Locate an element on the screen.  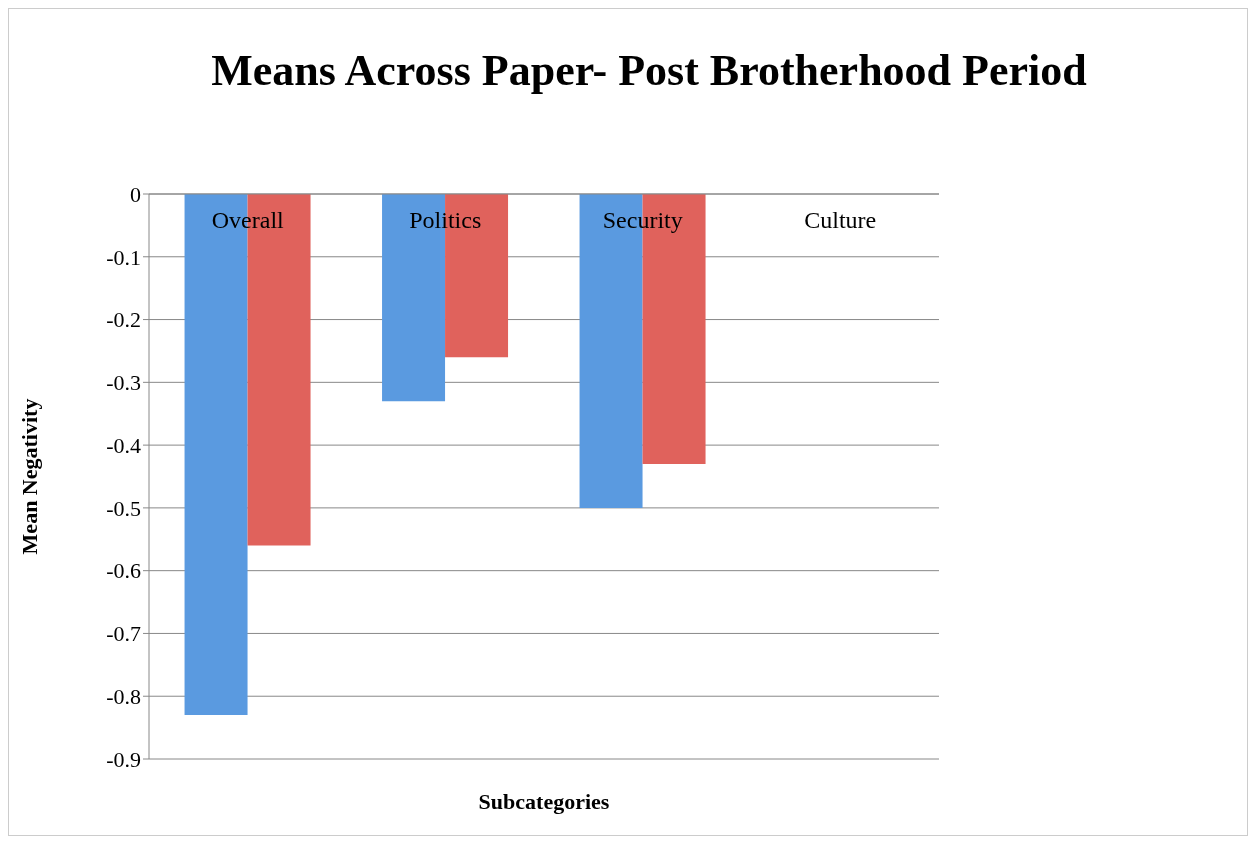
y-tick-label: -0.5 is located at coordinates (123, 508).